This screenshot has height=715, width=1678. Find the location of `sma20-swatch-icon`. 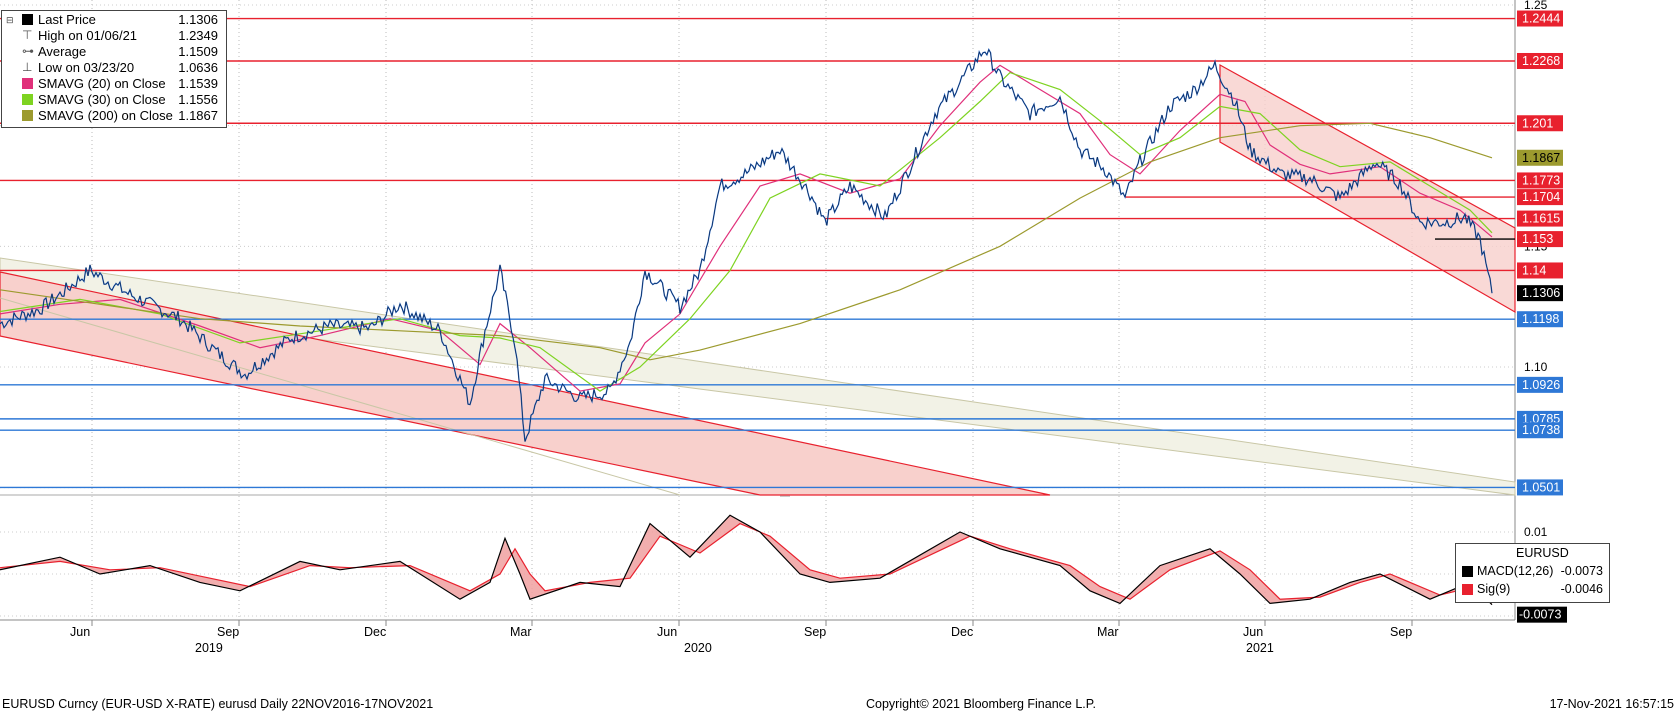

sma20-swatch-icon is located at coordinates (27, 83).